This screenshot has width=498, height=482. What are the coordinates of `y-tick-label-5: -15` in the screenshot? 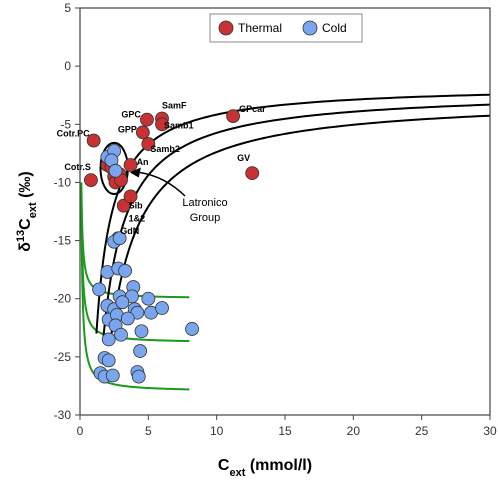 It's located at (63, 241).